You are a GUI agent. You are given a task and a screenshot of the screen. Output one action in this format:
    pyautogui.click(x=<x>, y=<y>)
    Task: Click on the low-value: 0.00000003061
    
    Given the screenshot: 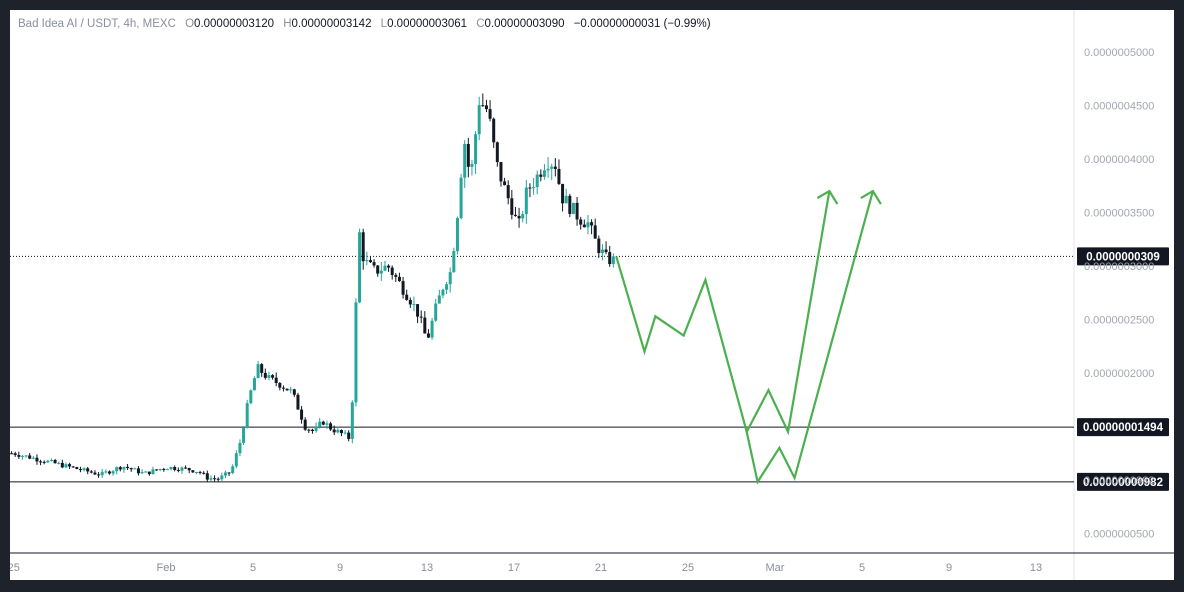 What is the action you would take?
    pyautogui.click(x=427, y=24)
    